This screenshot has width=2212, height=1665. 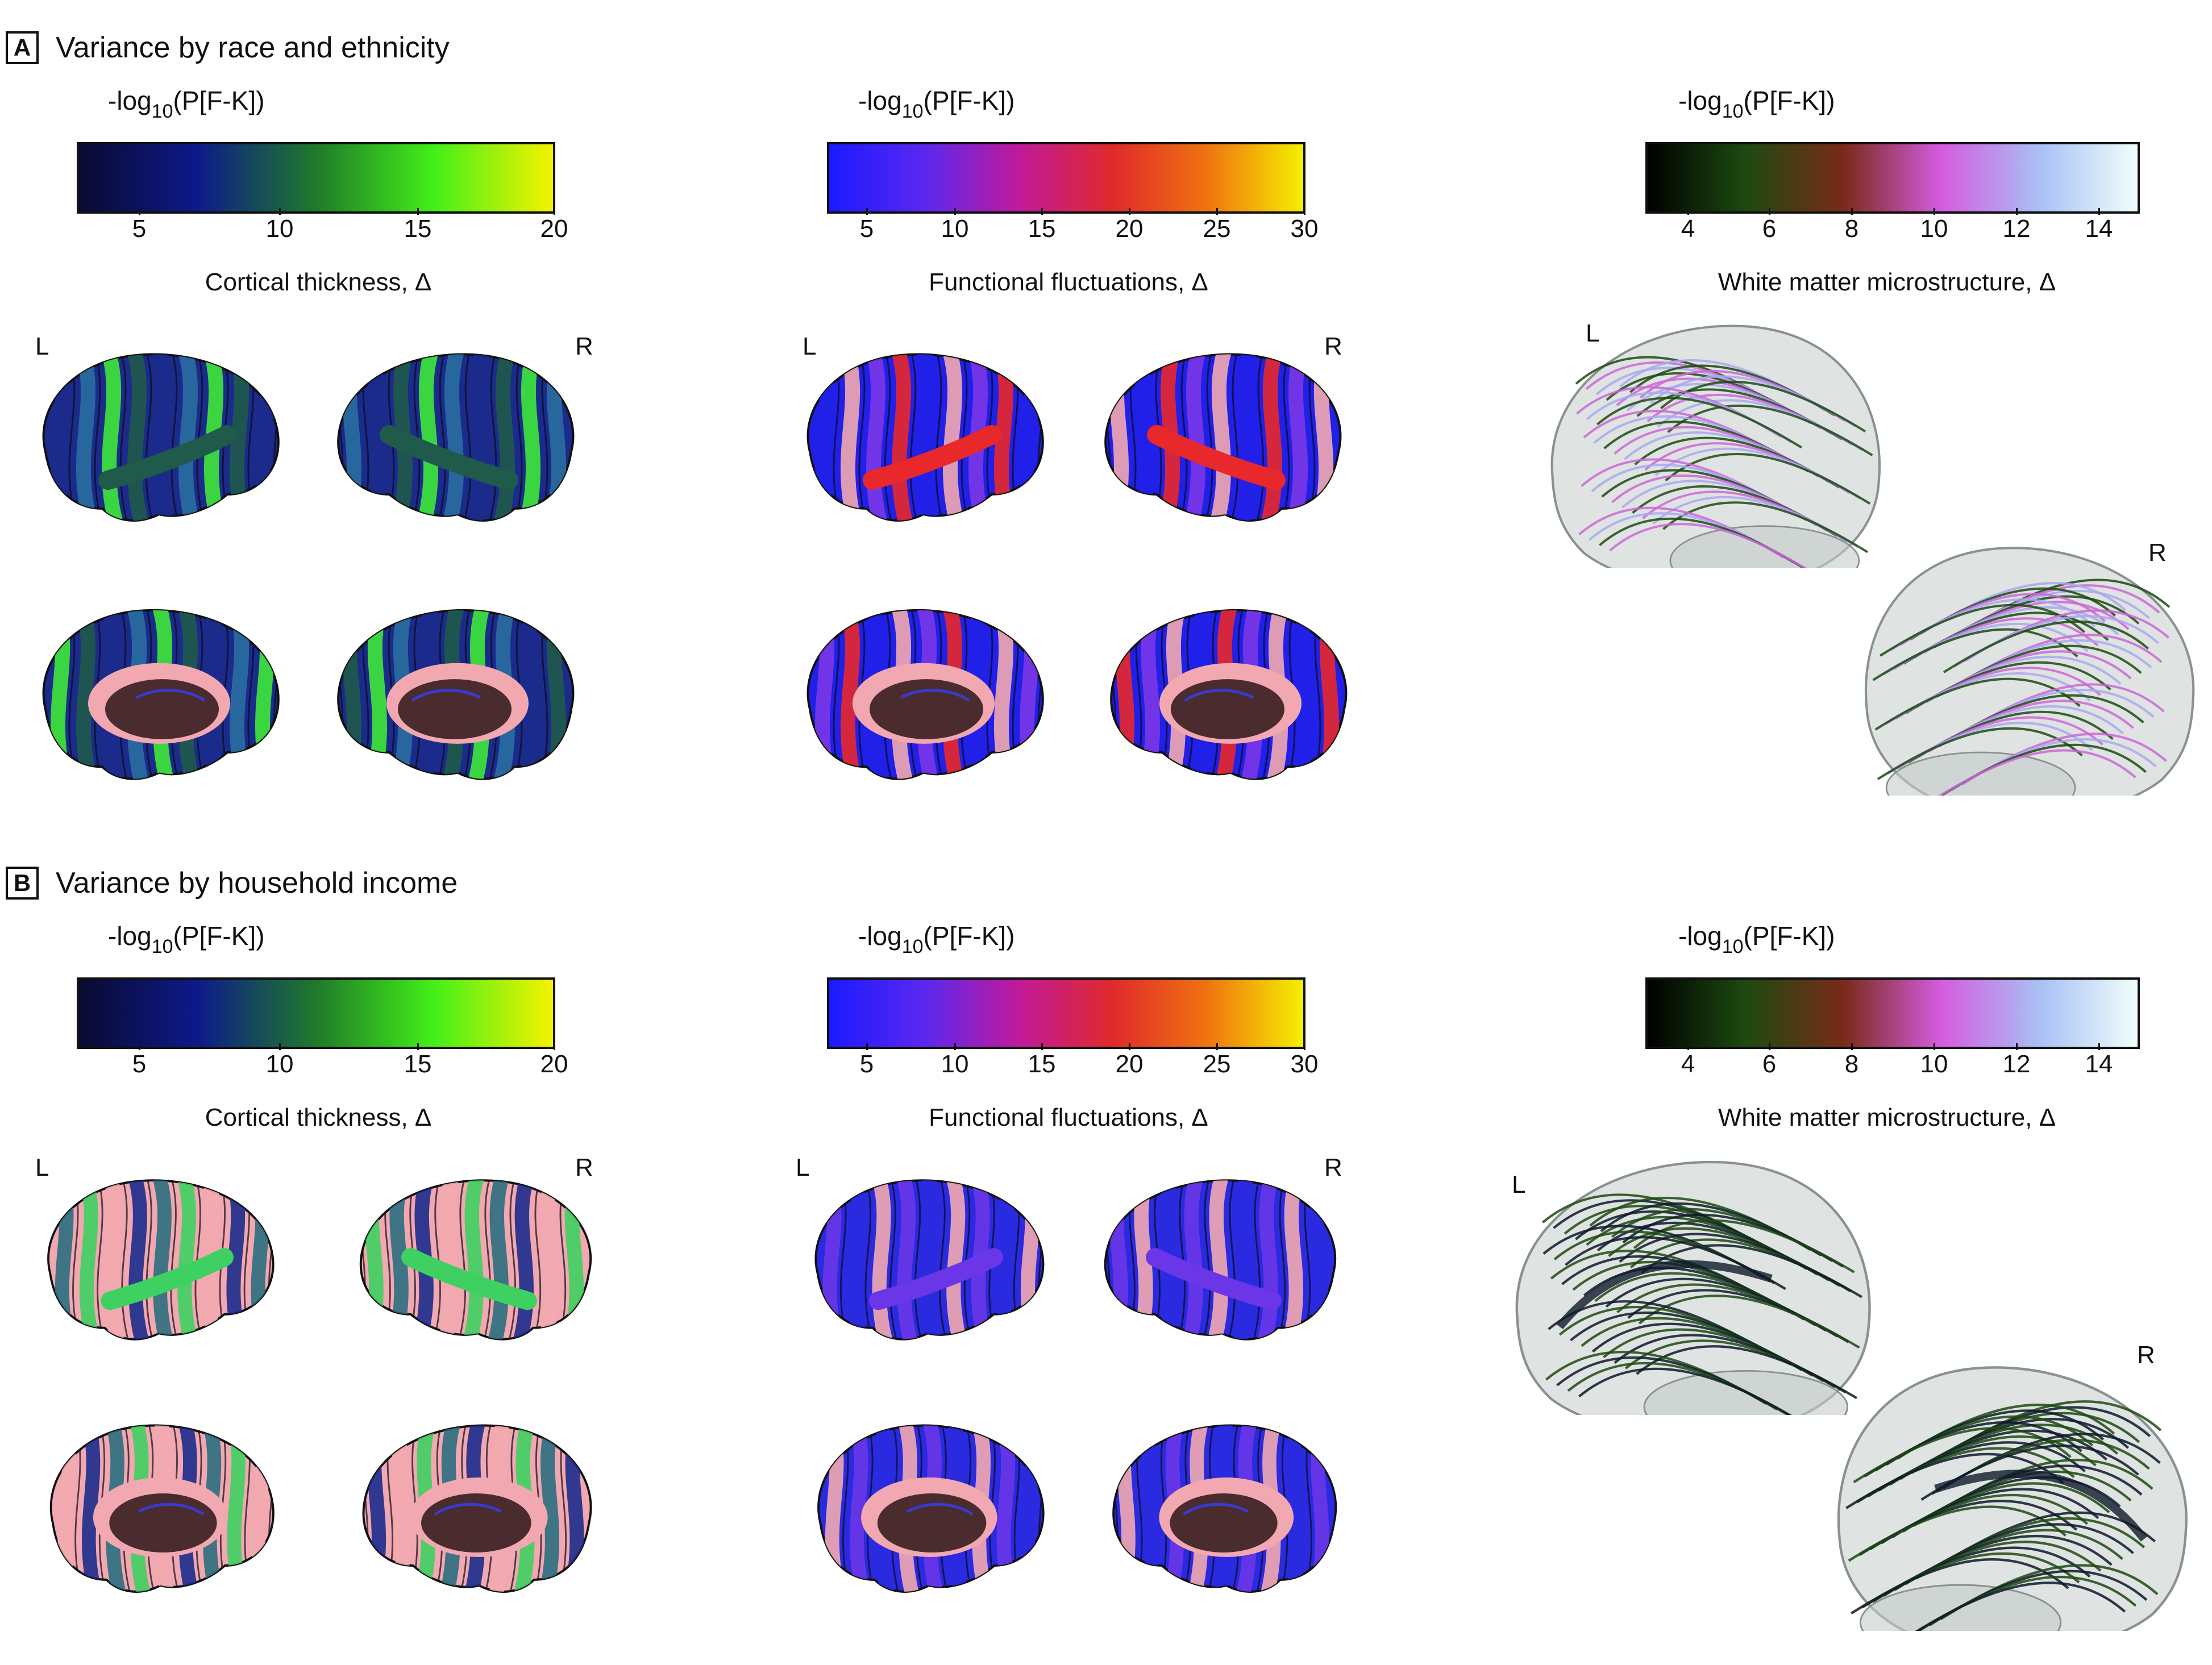 I want to click on panel-b-letter: B, so click(x=23, y=883).